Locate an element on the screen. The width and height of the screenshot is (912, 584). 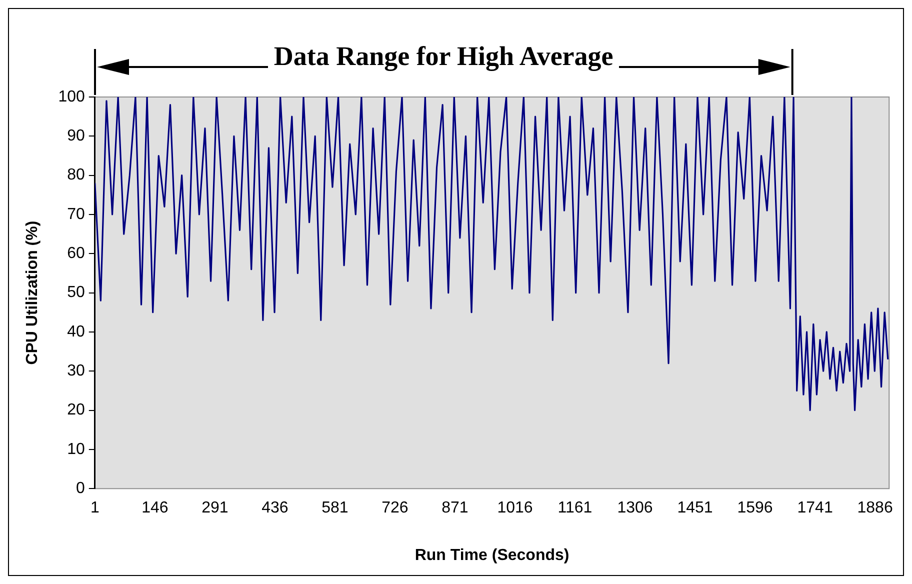
x-tick-label: 1886 is located at coordinates (875, 508).